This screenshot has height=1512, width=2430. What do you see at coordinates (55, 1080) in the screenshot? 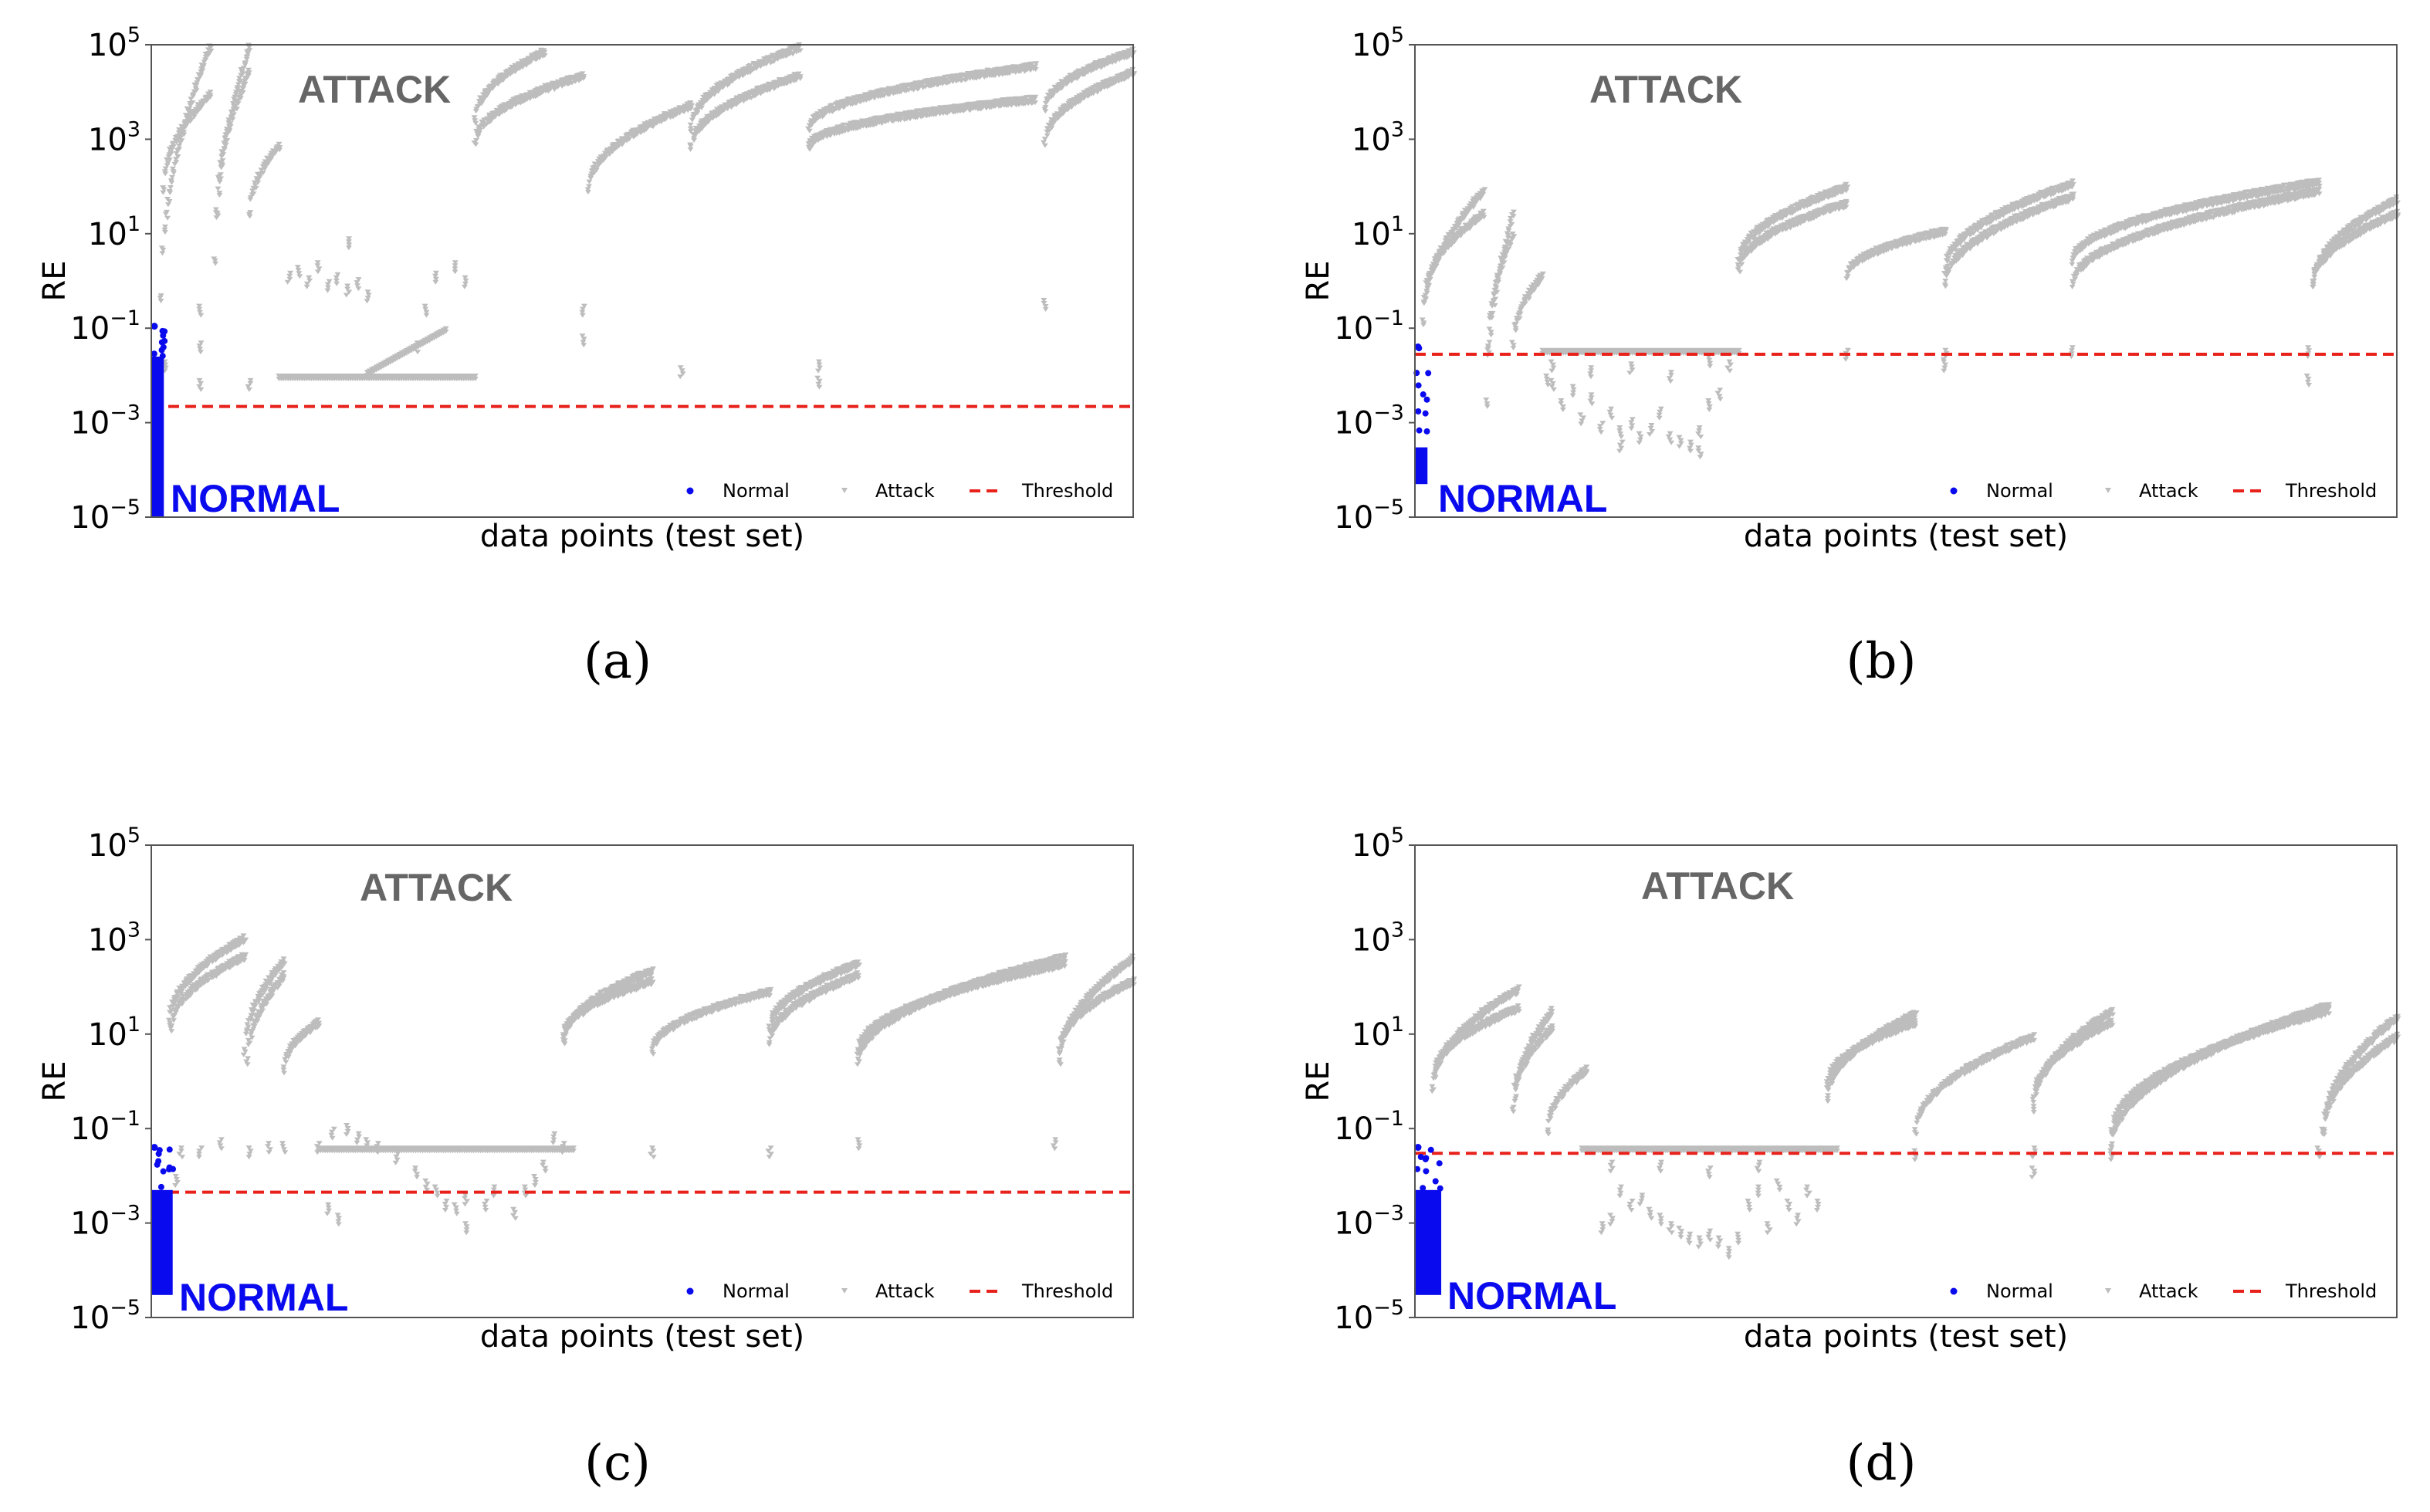
I see `panel-c-ylabel: RE` at bounding box center [55, 1080].